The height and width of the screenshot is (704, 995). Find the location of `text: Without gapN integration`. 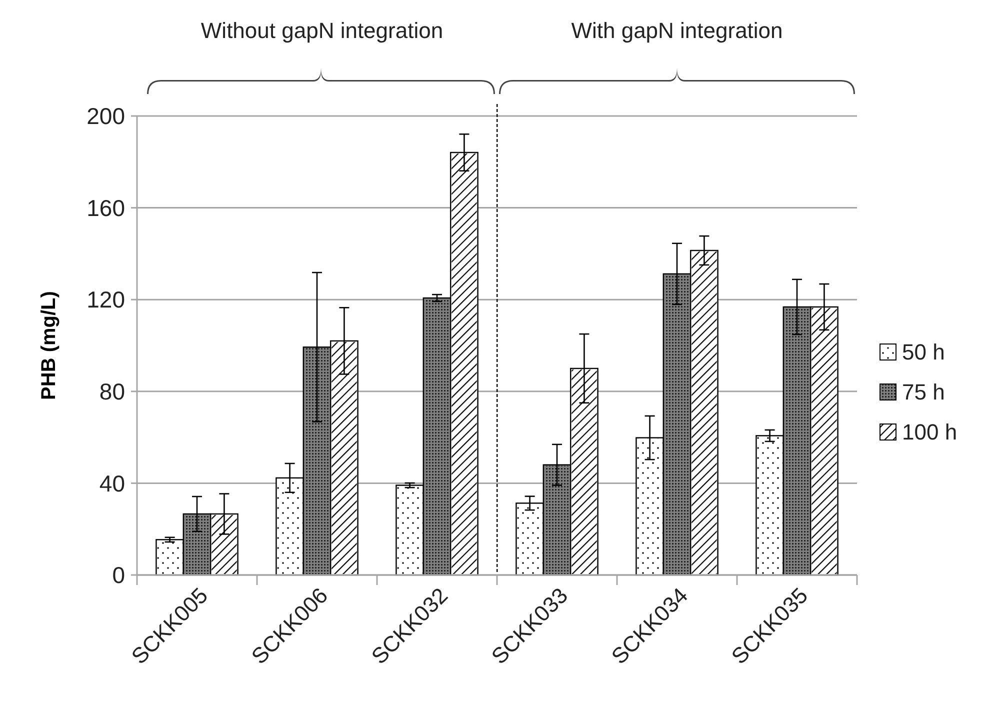

text: Without gapN integration is located at coordinates (322, 30).